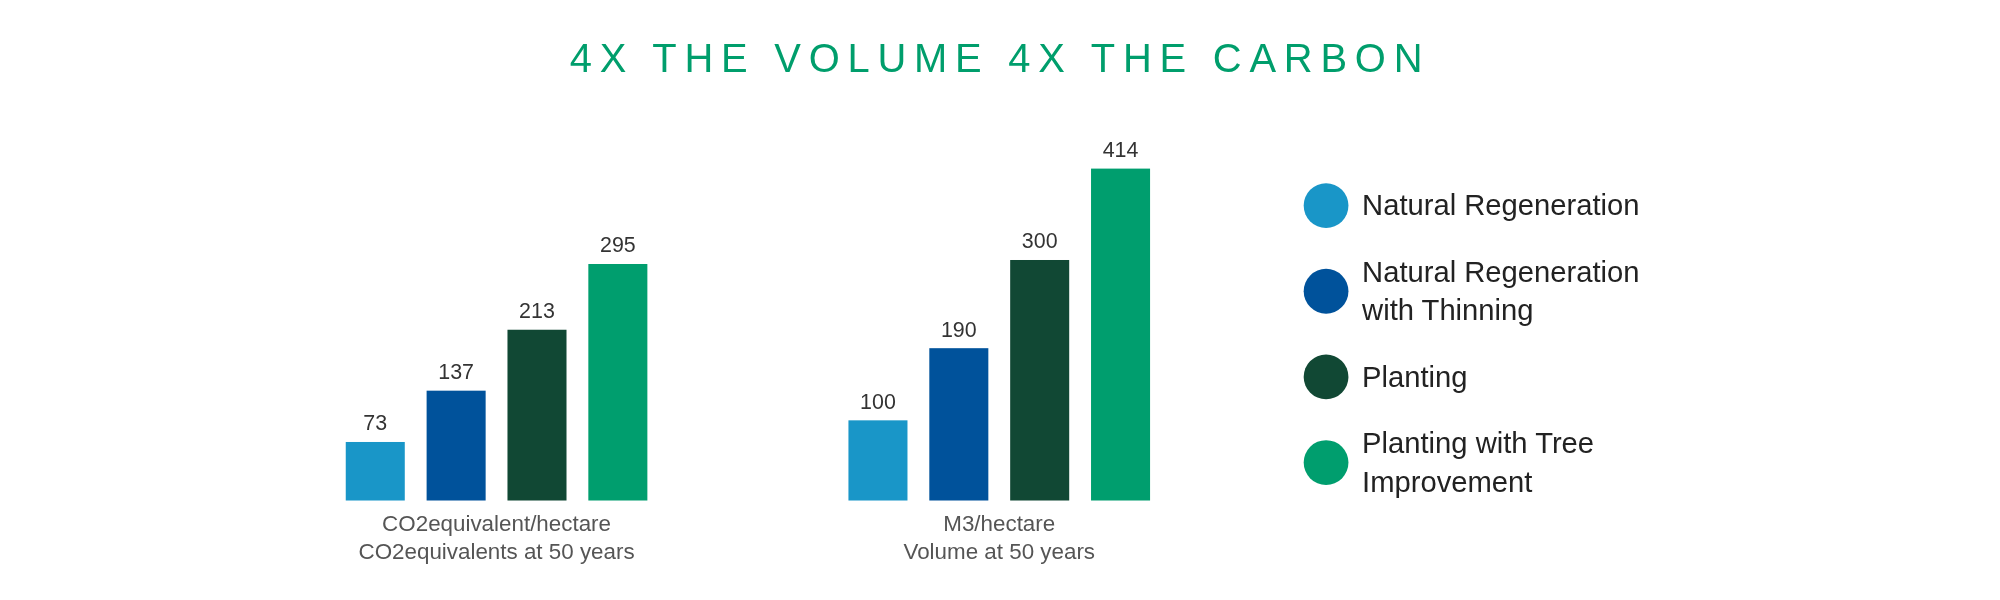 This screenshot has width=2000, height=600. Describe the element at coordinates (1501, 205) in the screenshot. I see `legend-label: Natural Regeneration` at that location.